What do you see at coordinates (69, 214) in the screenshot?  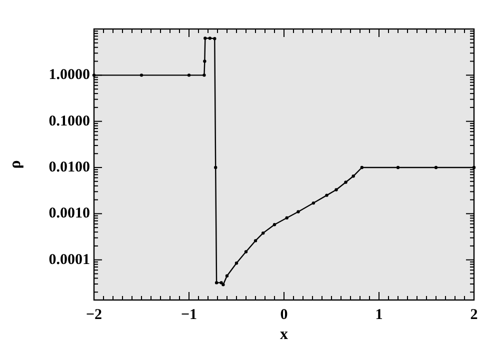 I see `y-tick-label: 0.0010` at bounding box center [69, 214].